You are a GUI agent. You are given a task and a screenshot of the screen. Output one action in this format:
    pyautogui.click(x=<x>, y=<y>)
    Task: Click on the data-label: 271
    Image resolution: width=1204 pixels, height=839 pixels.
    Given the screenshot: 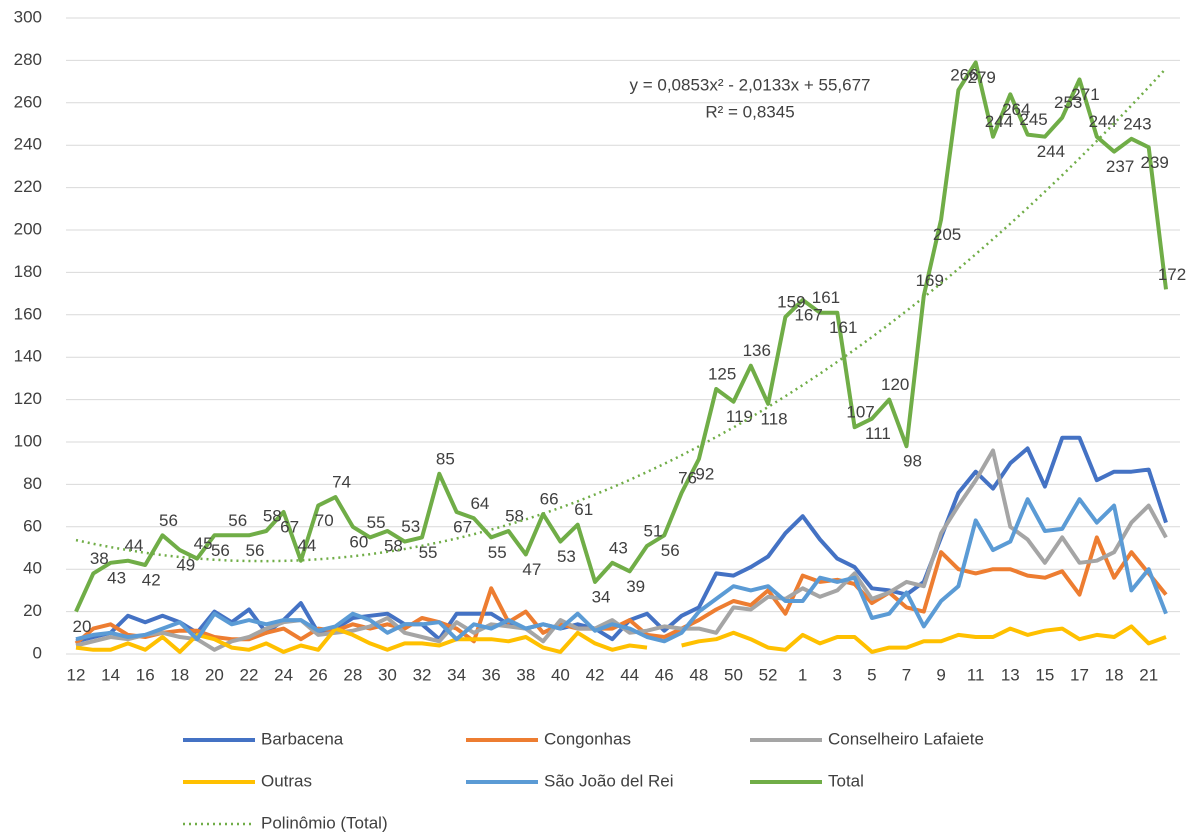 What is the action you would take?
    pyautogui.click(x=1085, y=94)
    